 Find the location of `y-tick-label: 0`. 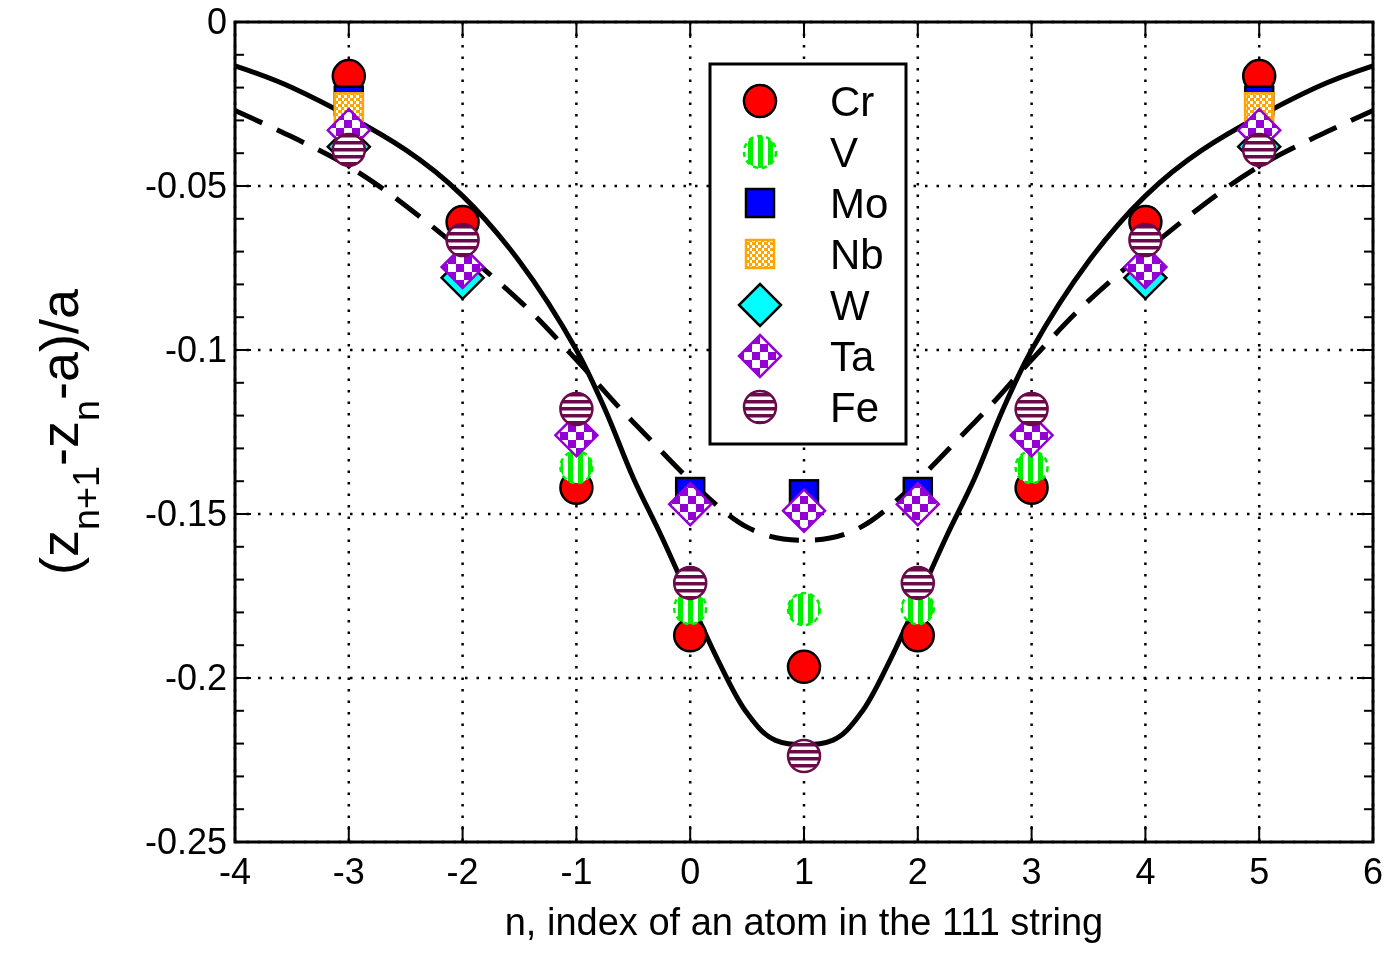

y-tick-label: 0 is located at coordinates (216, 21).